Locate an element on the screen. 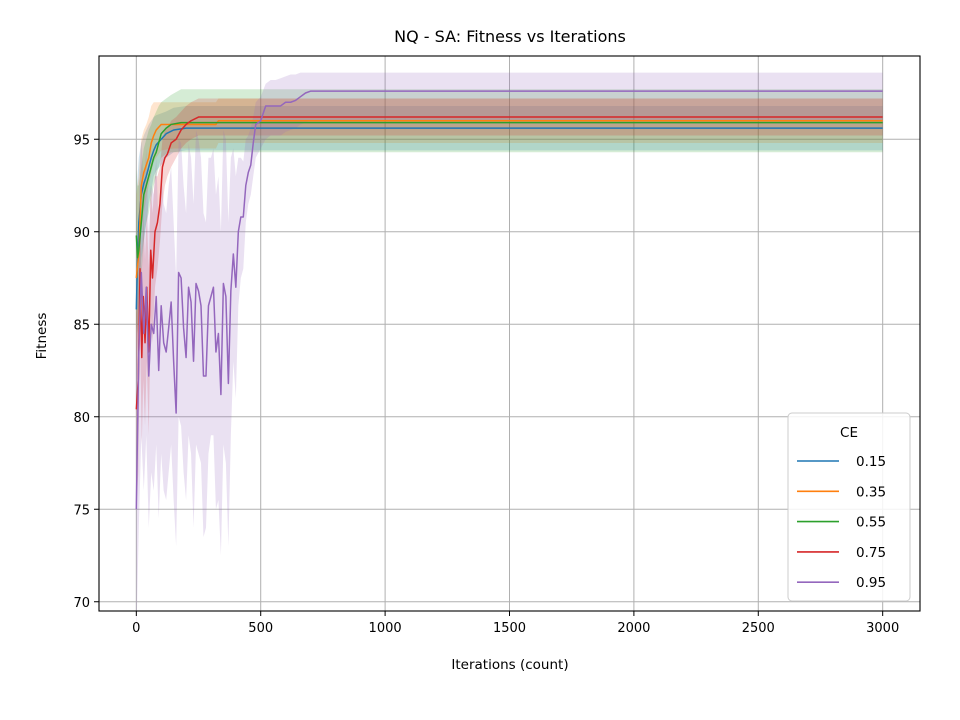 The image size is (960, 720). y-axis-label: Fitness is located at coordinates (42, 336).